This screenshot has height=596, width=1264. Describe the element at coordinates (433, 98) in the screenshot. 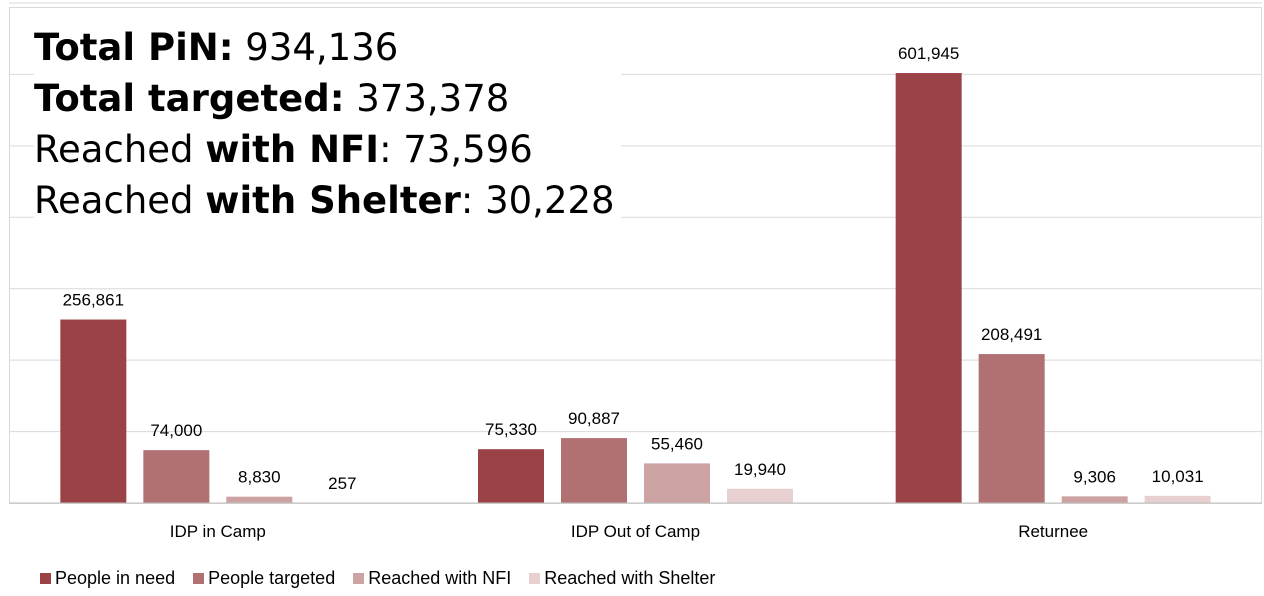

I see `total-targeted-value: 373,378` at that location.